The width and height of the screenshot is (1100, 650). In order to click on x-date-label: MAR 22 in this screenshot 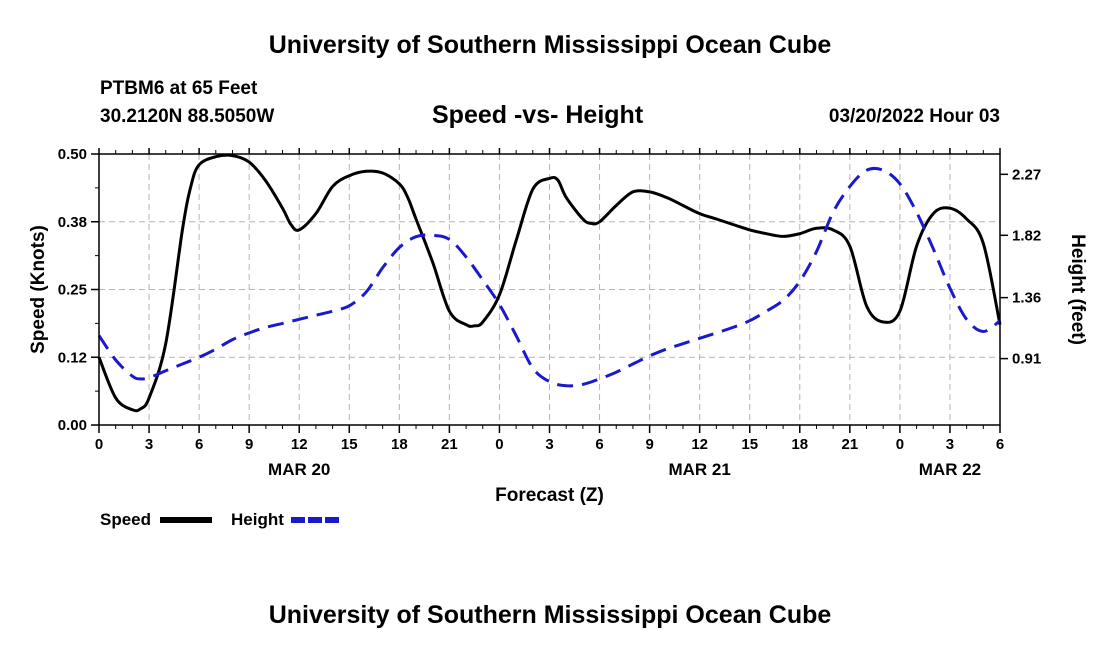, I will do `click(950, 469)`.